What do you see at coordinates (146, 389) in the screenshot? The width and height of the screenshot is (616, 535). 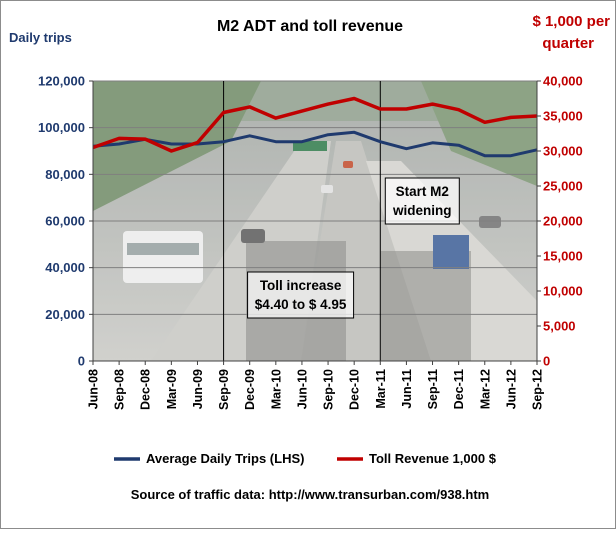 I see `x-tick-label: Dec-08` at bounding box center [146, 389].